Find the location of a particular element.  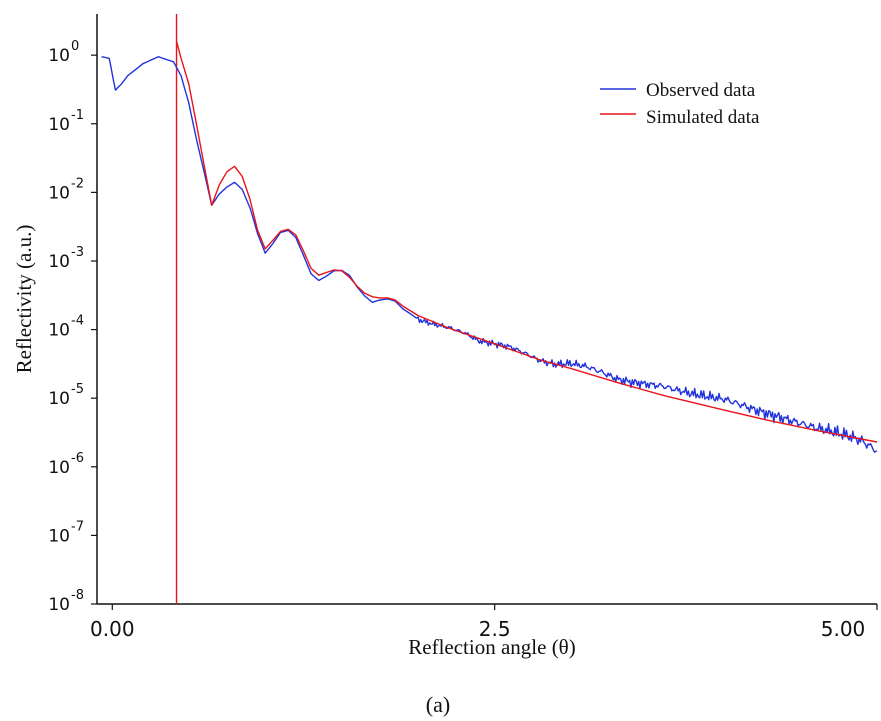

legend-label-observed: Observed data is located at coordinates (701, 90).